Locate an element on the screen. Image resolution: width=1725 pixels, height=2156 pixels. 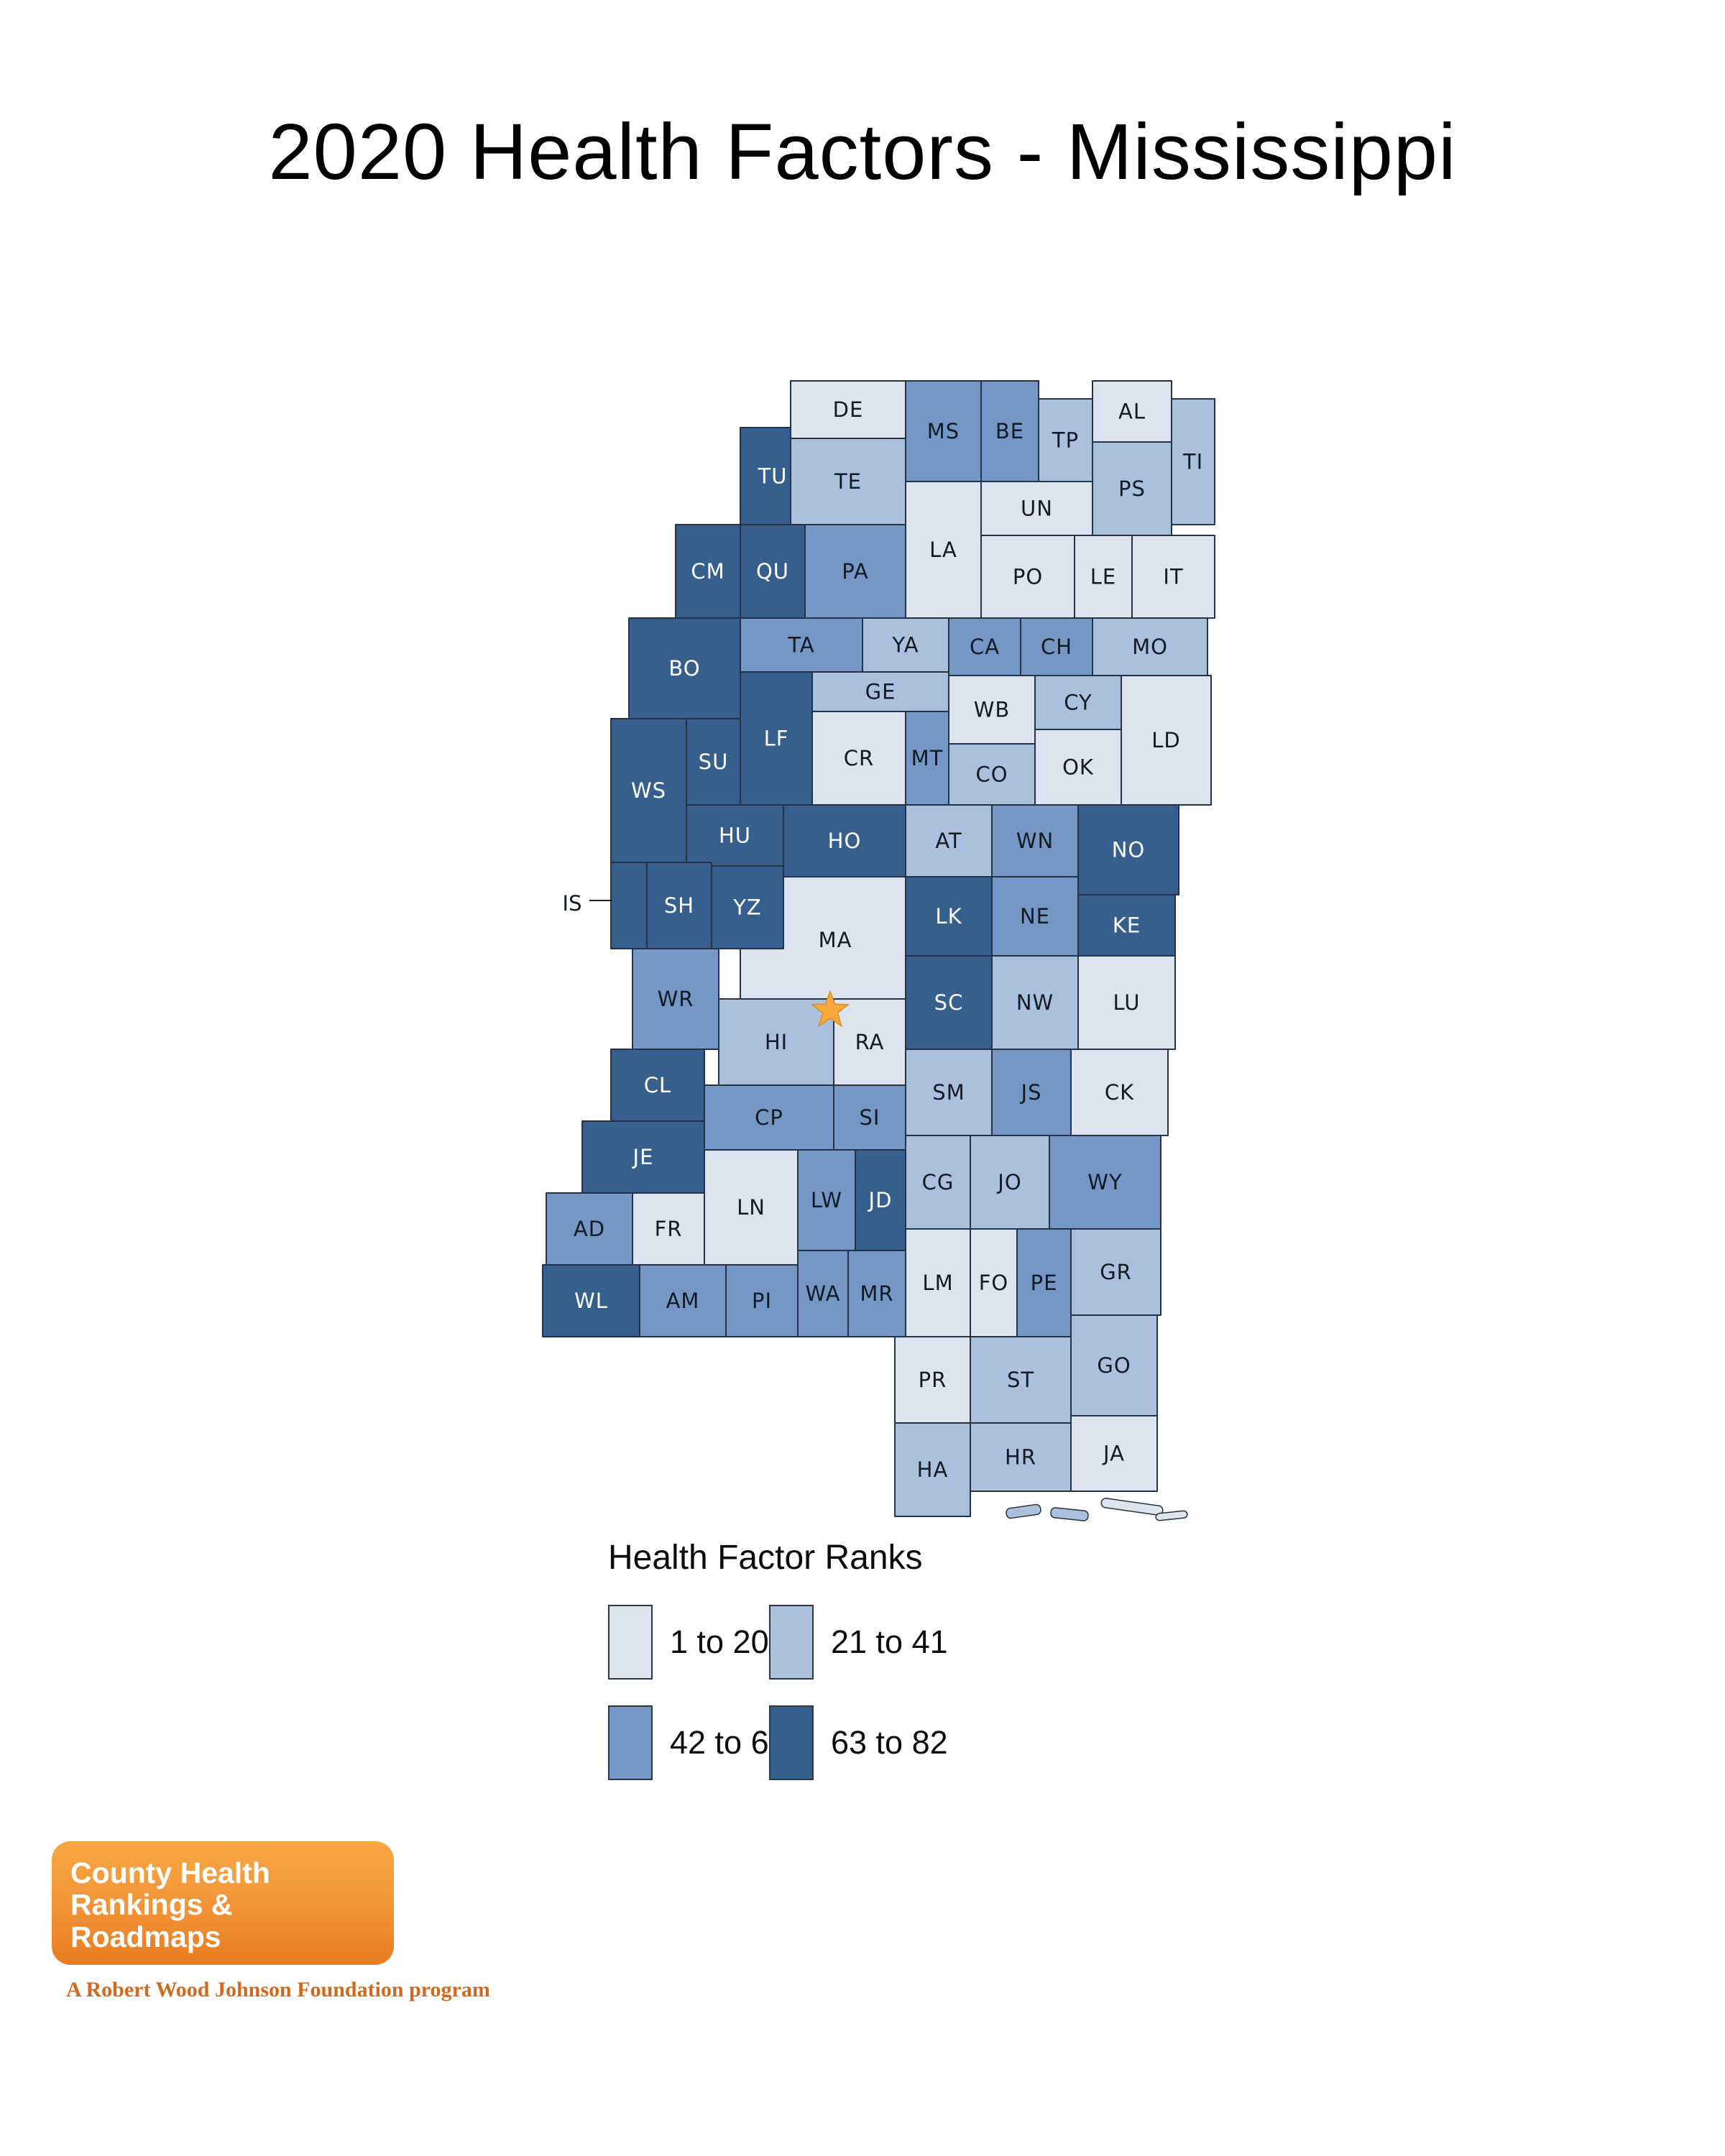
county-label-HI: HI is located at coordinates (776, 1042).